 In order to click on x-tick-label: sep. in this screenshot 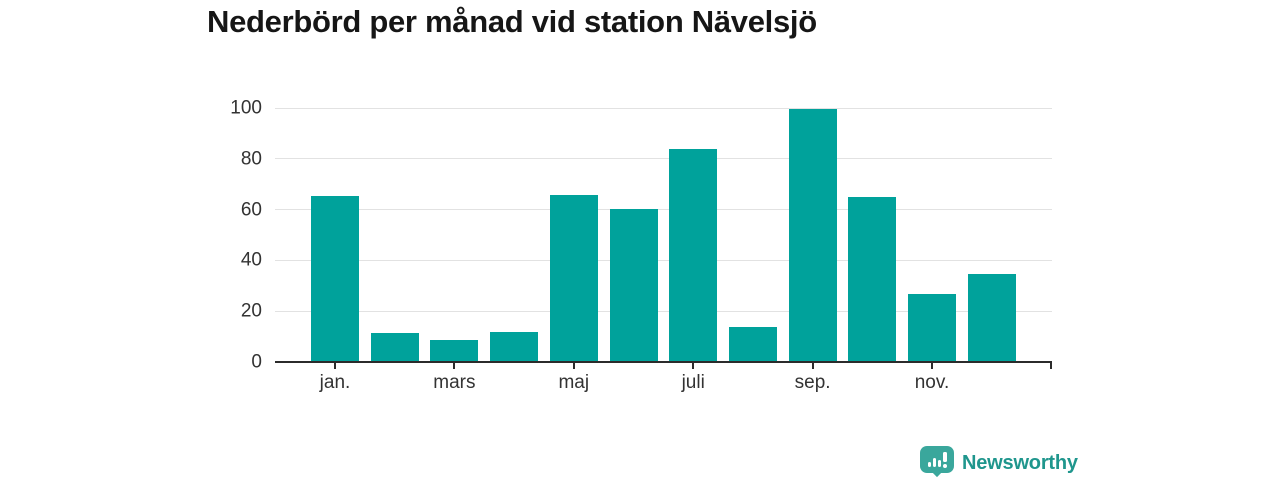, I will do `click(812, 382)`.